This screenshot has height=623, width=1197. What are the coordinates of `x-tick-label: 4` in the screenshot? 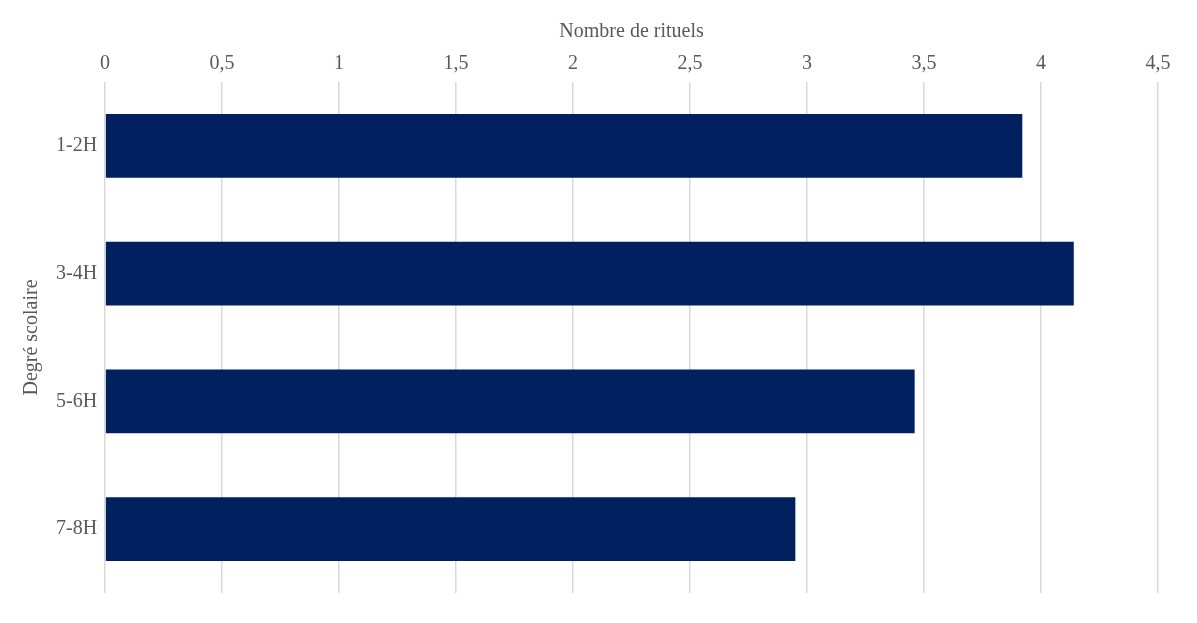 It's located at (1041, 62).